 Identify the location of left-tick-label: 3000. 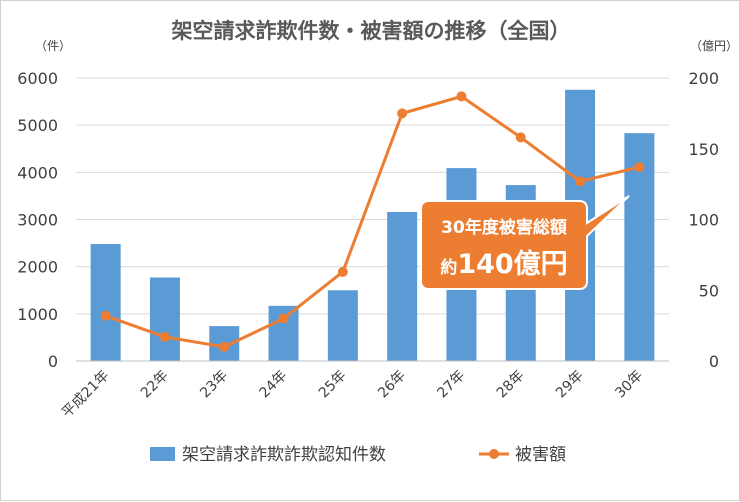
(37, 220).